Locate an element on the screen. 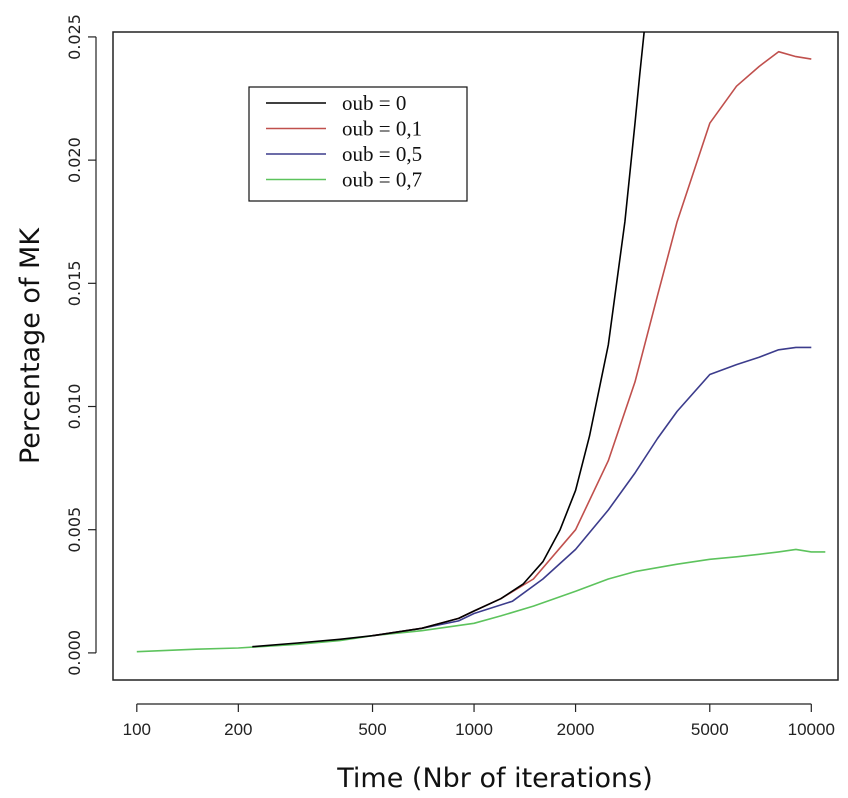 The image size is (848, 798). series-line is located at coordinates (481, 600).